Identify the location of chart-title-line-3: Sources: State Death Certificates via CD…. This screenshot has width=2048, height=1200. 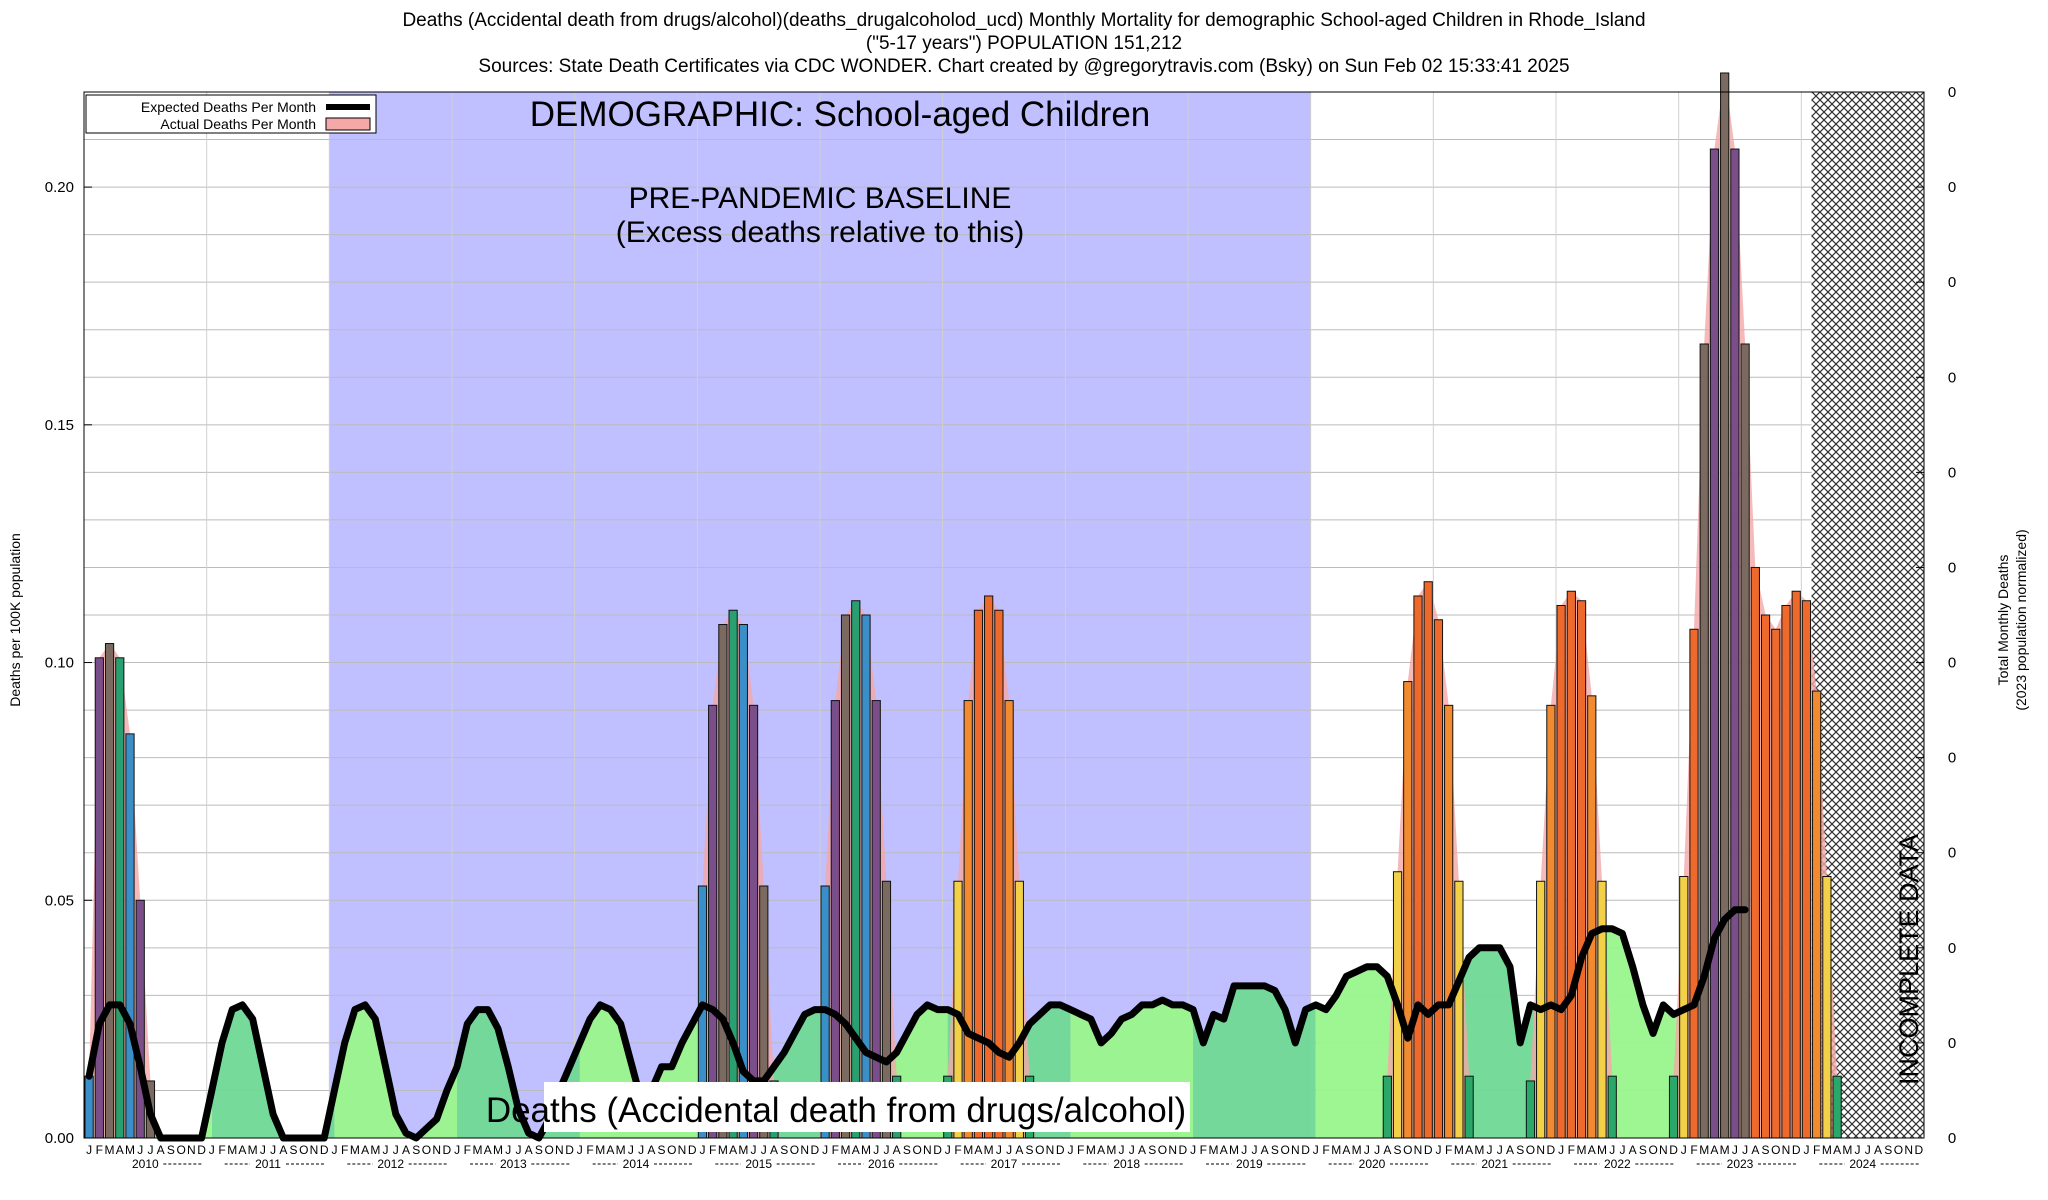
(1024, 66).